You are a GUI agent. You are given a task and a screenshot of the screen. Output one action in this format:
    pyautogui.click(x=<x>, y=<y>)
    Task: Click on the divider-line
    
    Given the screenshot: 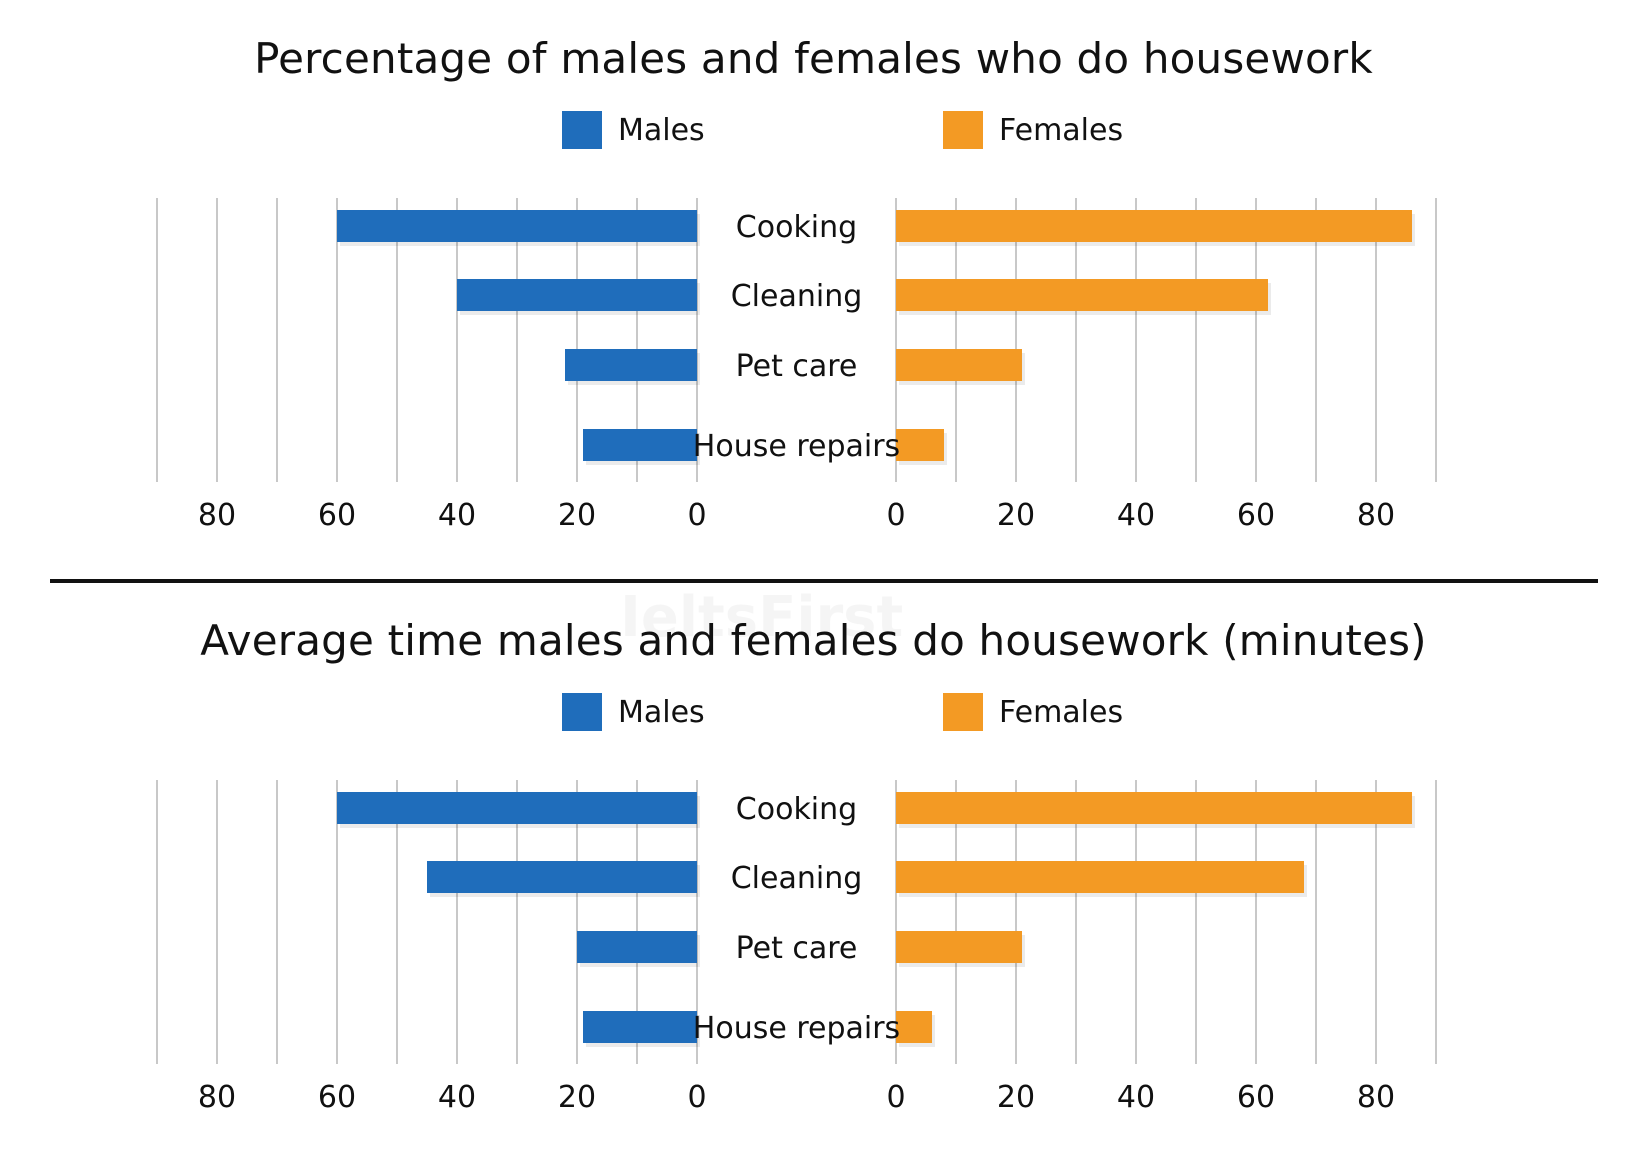 What is the action you would take?
    pyautogui.click(x=824, y=581)
    